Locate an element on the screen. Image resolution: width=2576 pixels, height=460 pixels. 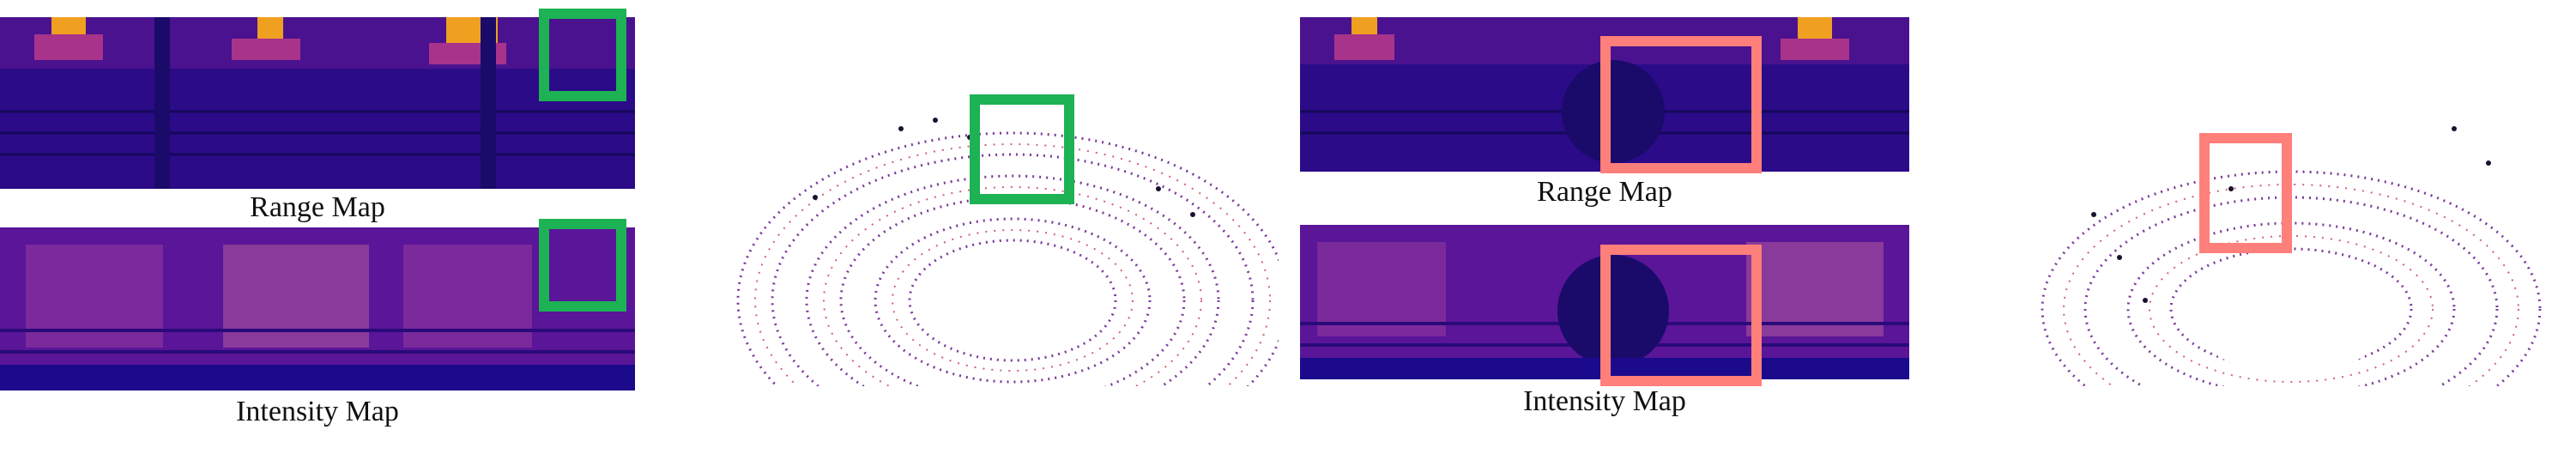
left-intensity-map is located at coordinates (317, 308).